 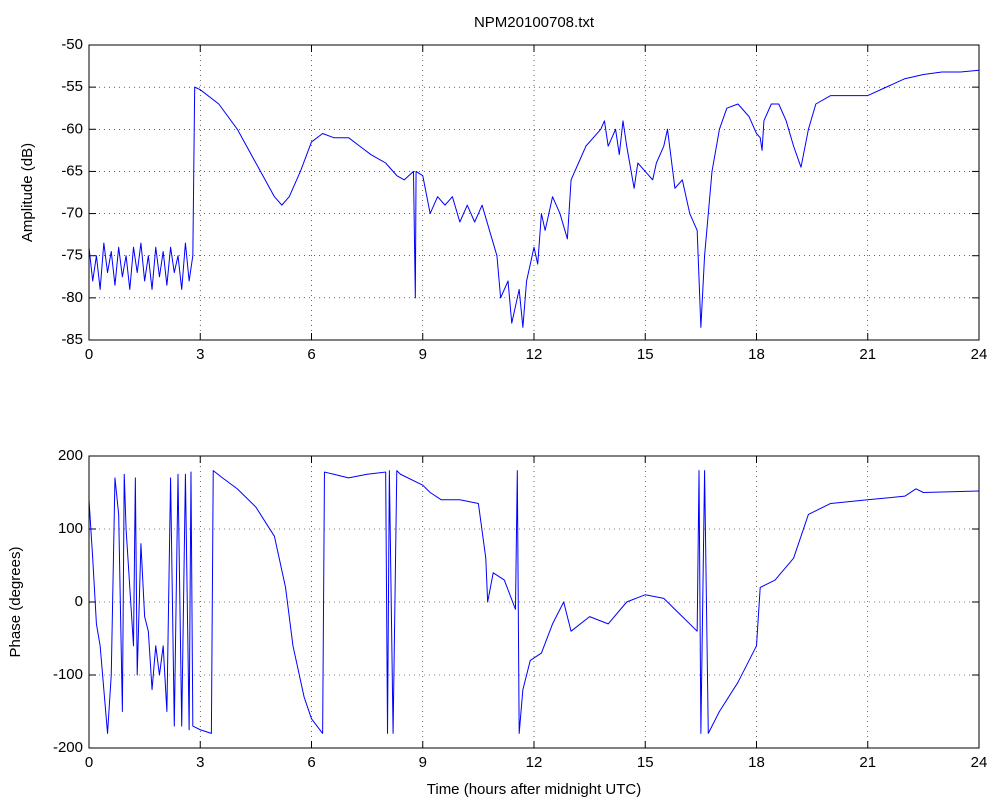 What do you see at coordinates (534, 789) in the screenshot?
I see `x-axis-label: Time (hours after midnight UTC)` at bounding box center [534, 789].